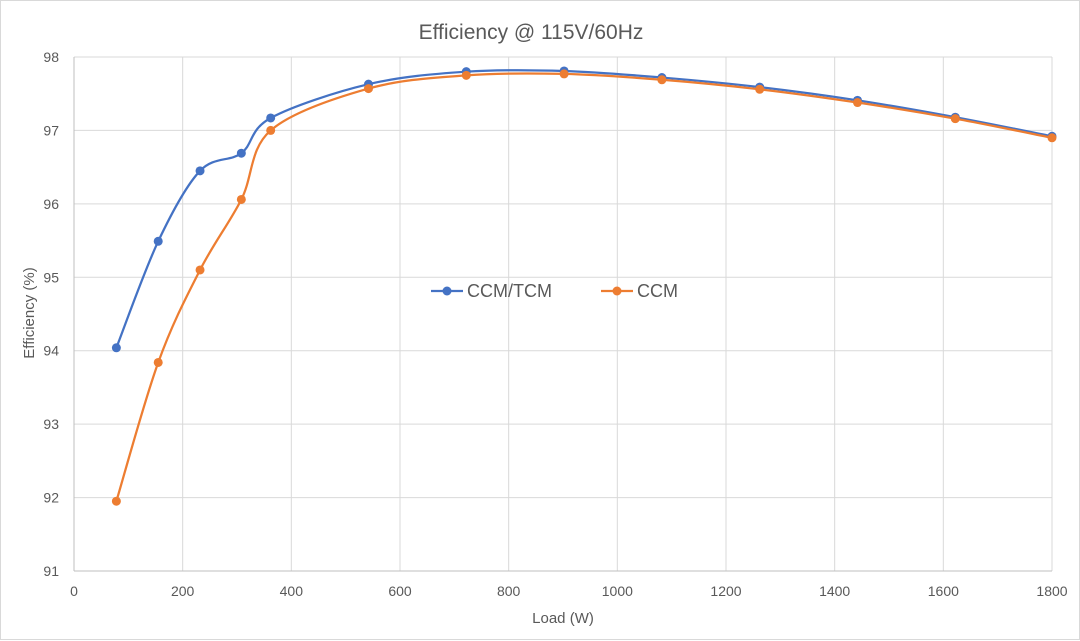  What do you see at coordinates (292, 591) in the screenshot?
I see `x-tick-label: 400` at bounding box center [292, 591].